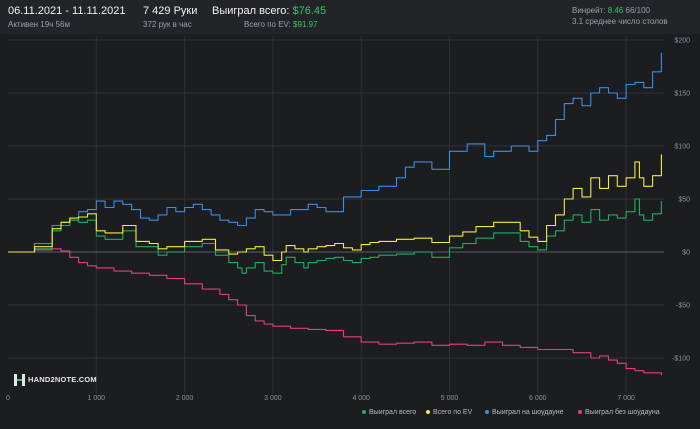  I want to click on x-tick-label: 1 000, so click(97, 398).